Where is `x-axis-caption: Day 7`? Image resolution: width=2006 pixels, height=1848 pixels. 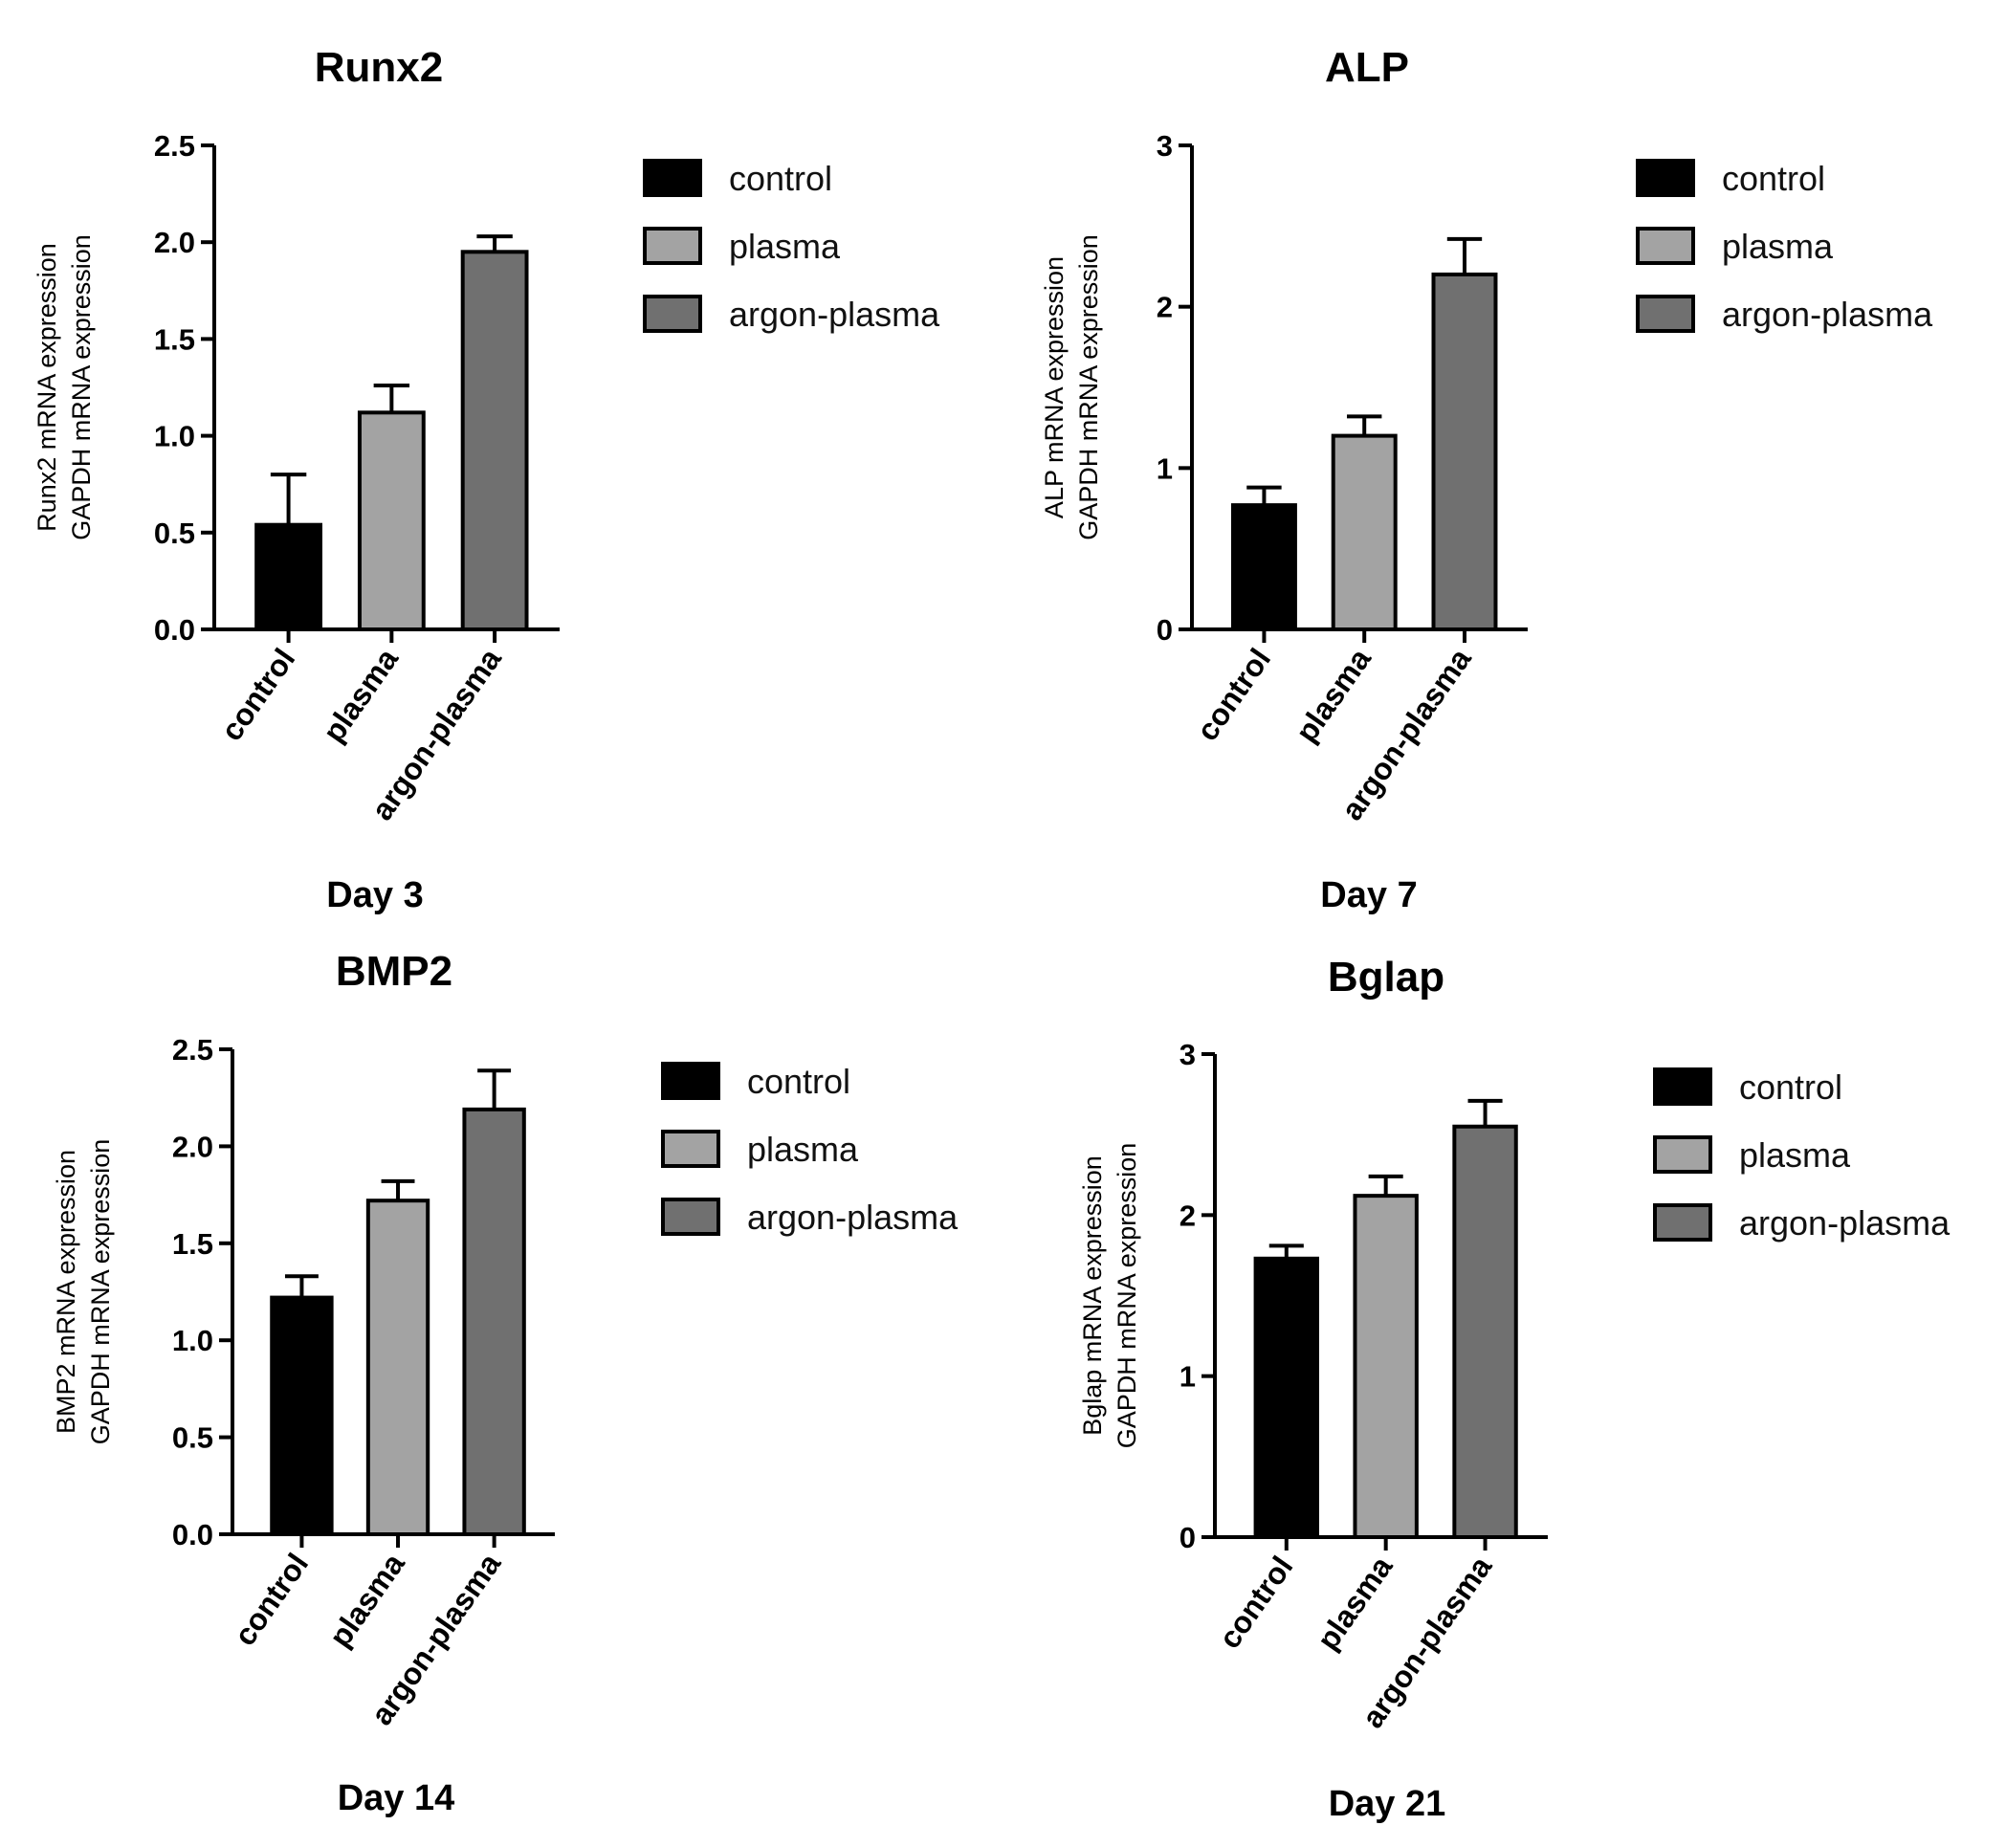 x-axis-caption: Day 7 is located at coordinates (1368, 895).